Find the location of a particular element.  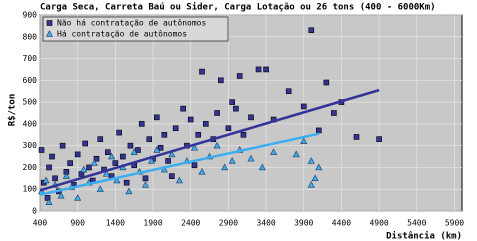

legend-marker is located at coordinates (49, 23).